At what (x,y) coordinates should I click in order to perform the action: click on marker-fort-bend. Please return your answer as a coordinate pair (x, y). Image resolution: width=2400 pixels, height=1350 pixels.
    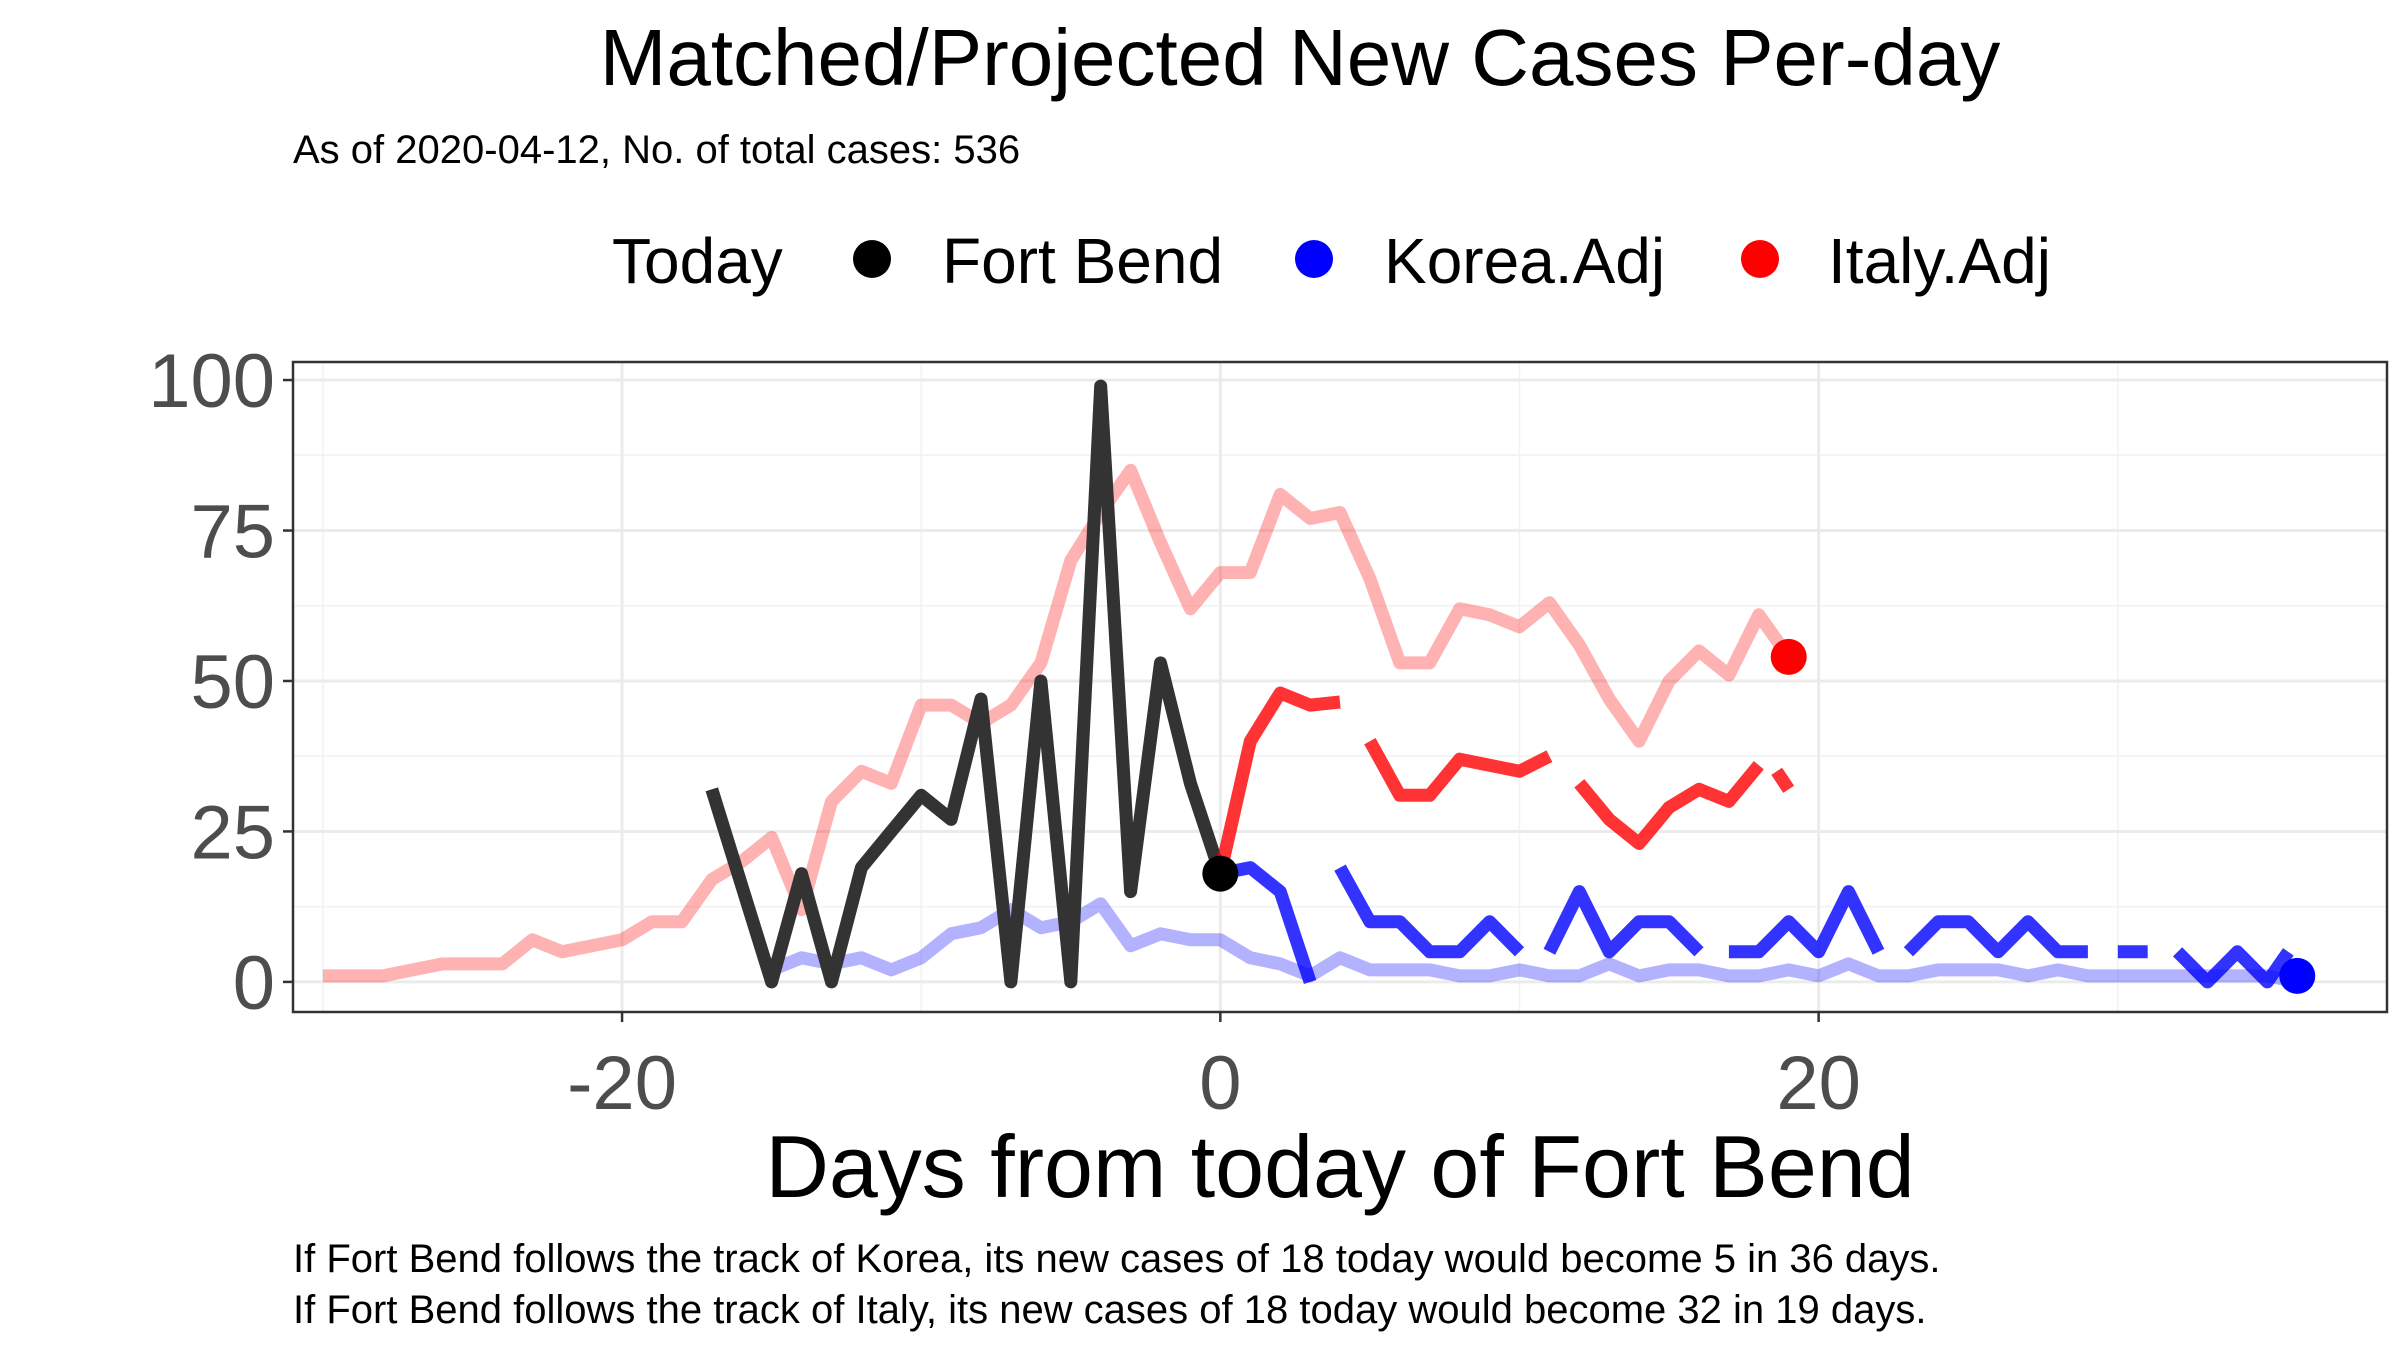
    Looking at the image, I should click on (1220, 873).